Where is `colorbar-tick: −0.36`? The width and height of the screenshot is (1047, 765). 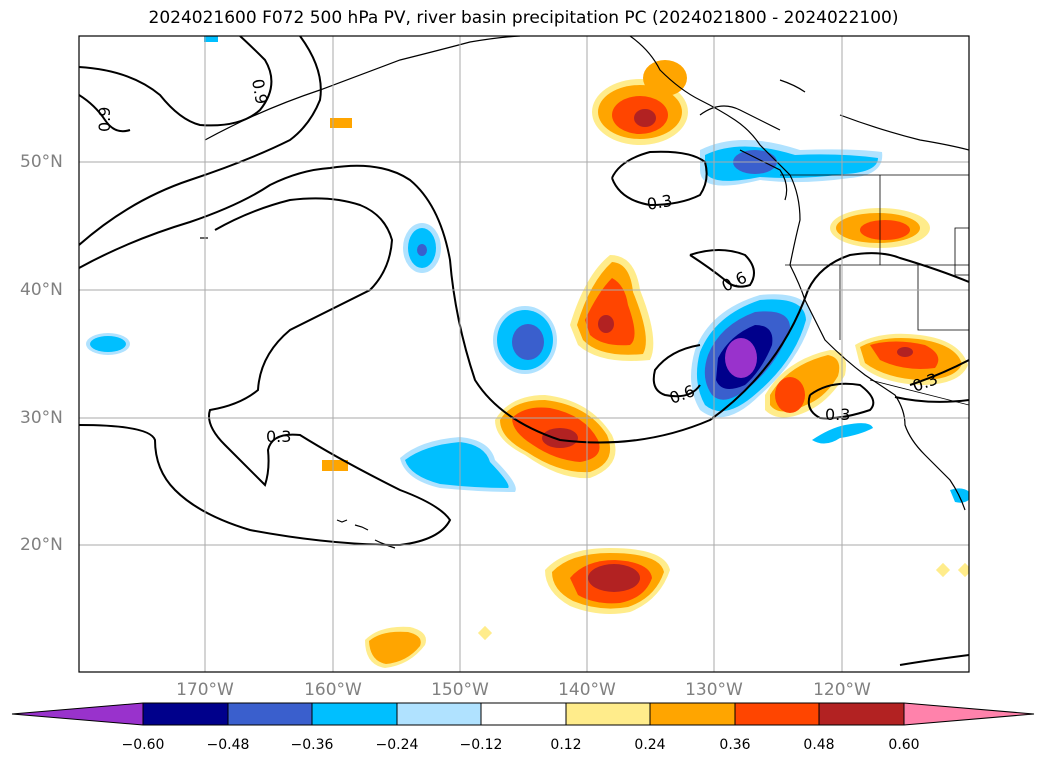
colorbar-tick: −0.36 is located at coordinates (312, 745).